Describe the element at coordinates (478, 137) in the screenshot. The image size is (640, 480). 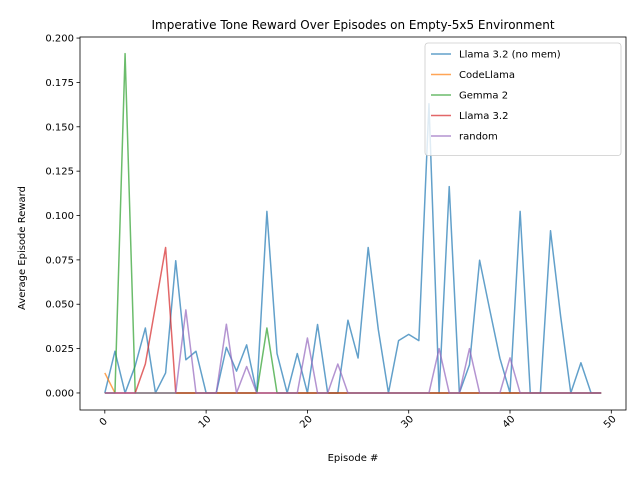
I see `legend-label: random` at that location.